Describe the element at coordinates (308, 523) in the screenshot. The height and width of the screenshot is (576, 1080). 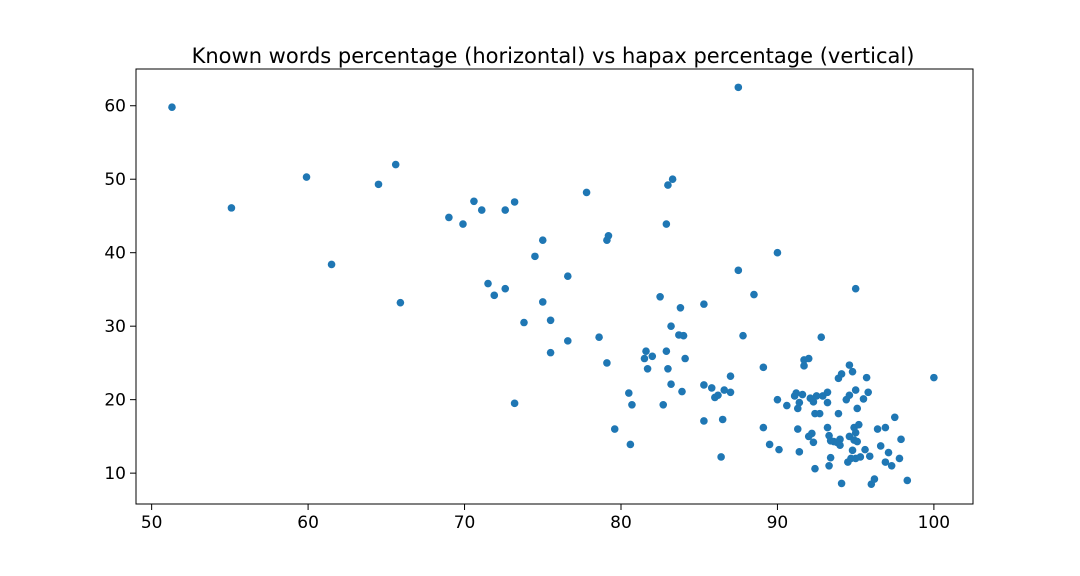
I see `x-tick-label: 60` at that location.